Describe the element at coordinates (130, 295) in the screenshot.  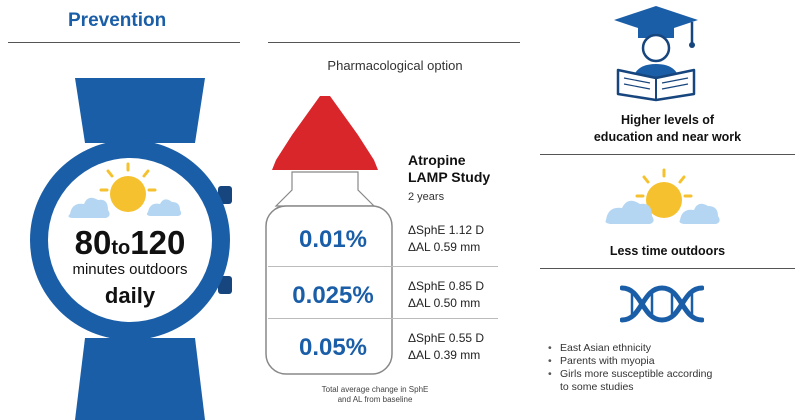
I see `daily-label: daily` at that location.